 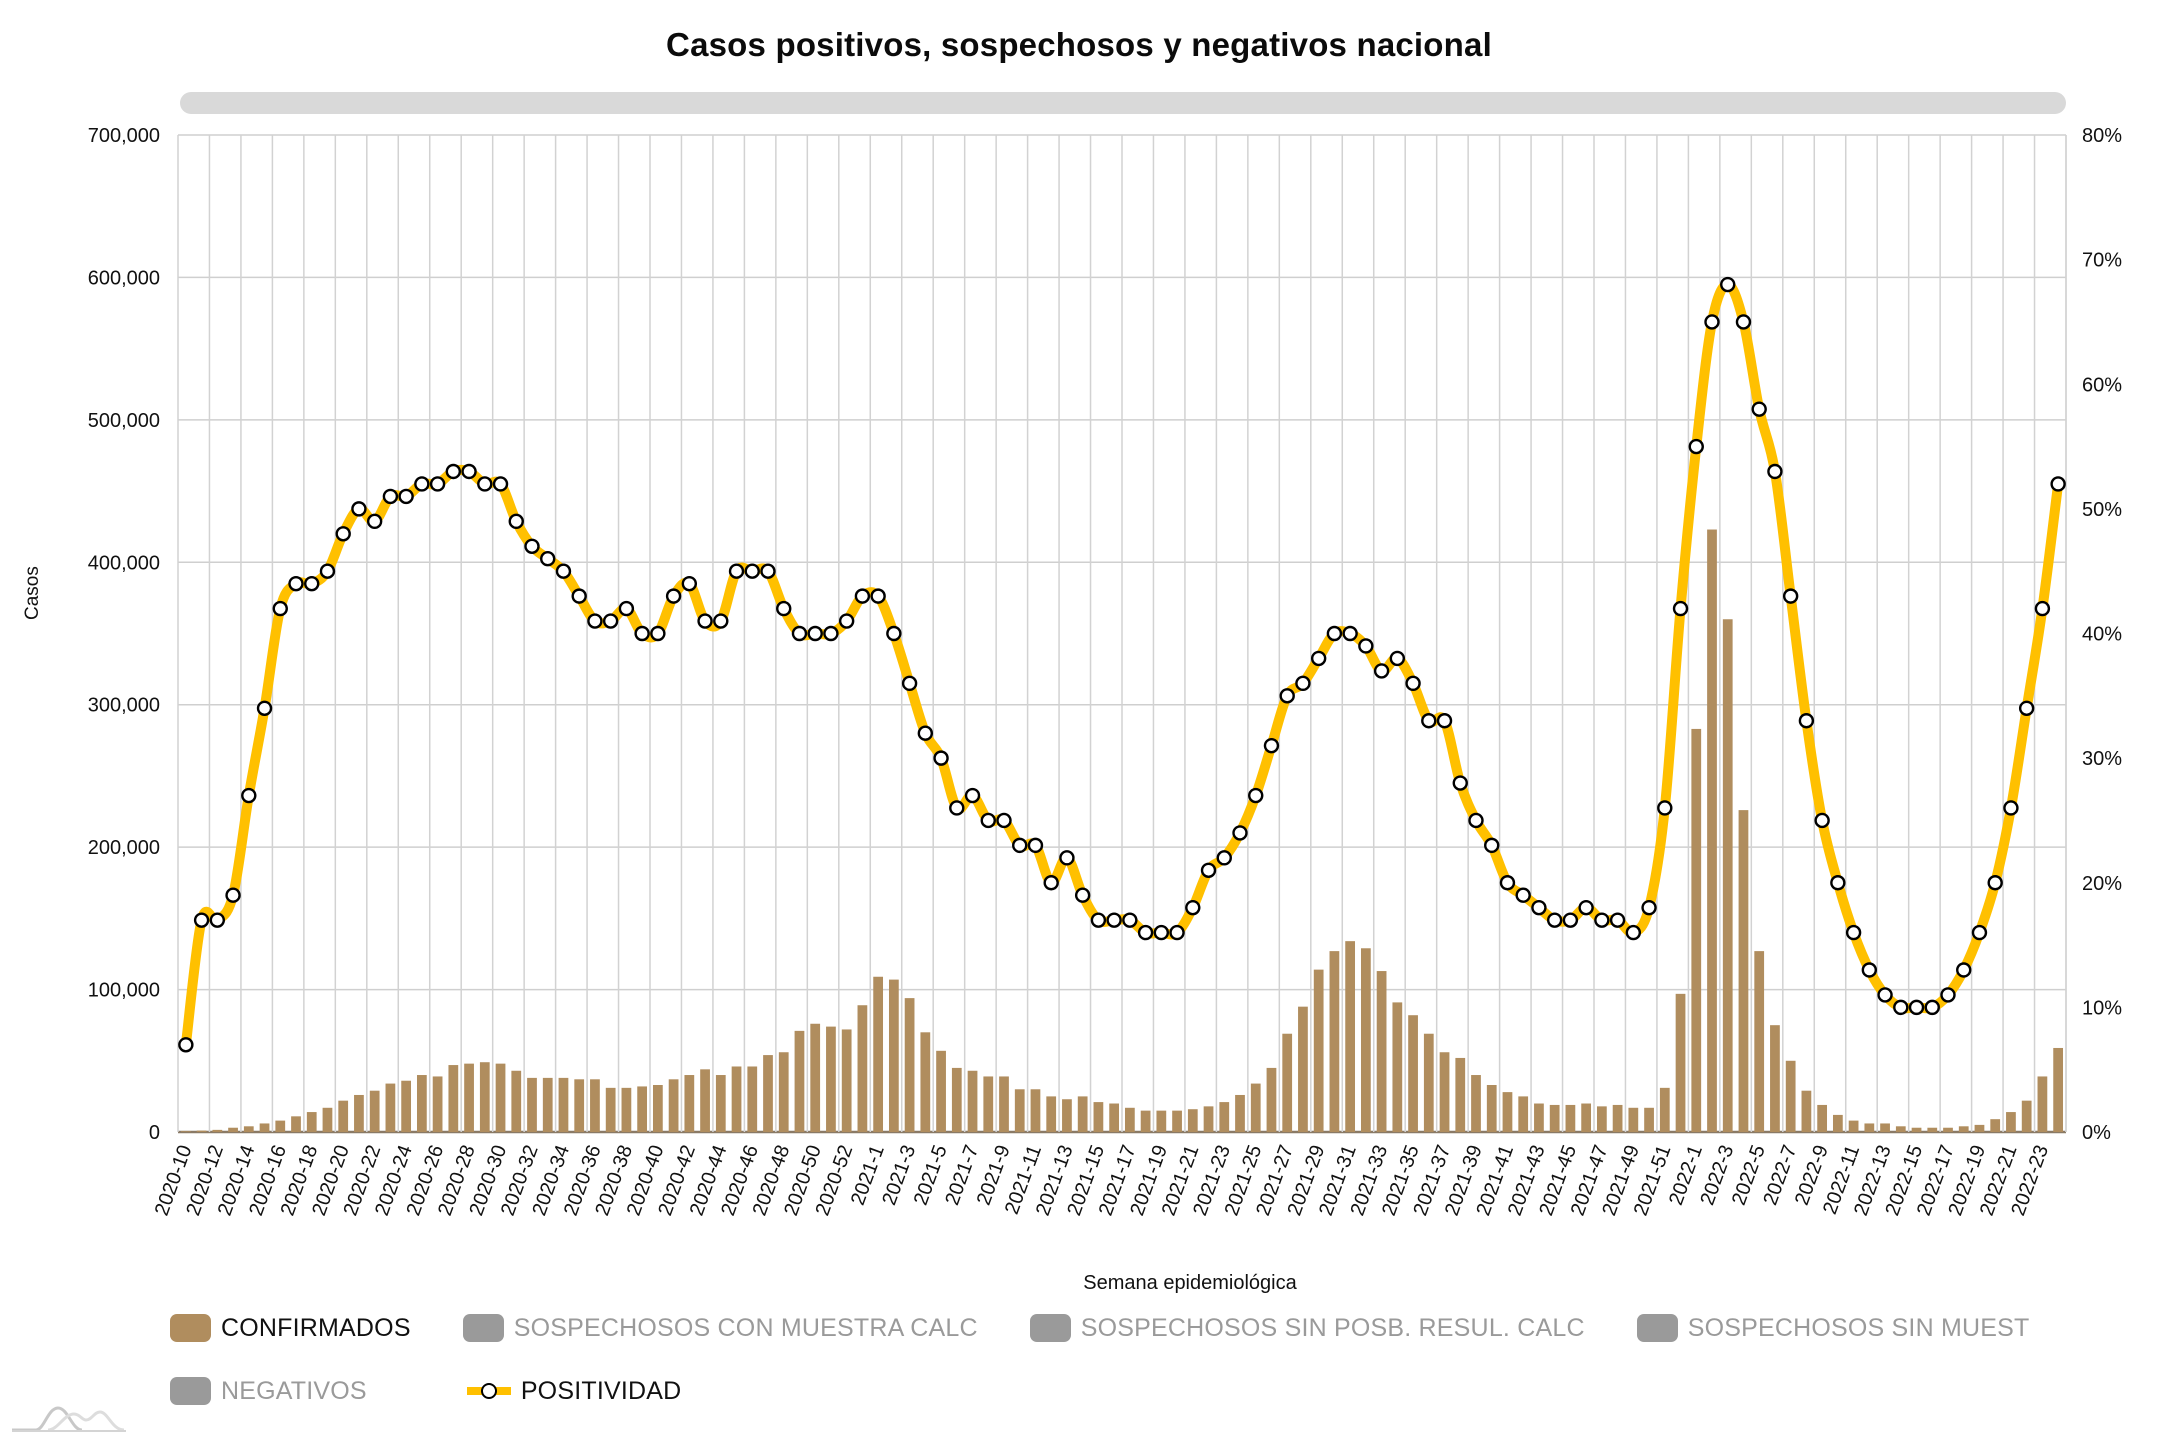 I want to click on legend-item-sospechosos-sin-posb: SOSPECHOSOS SIN POSB. RESUL. CALC, so click(x=1307, y=1328).